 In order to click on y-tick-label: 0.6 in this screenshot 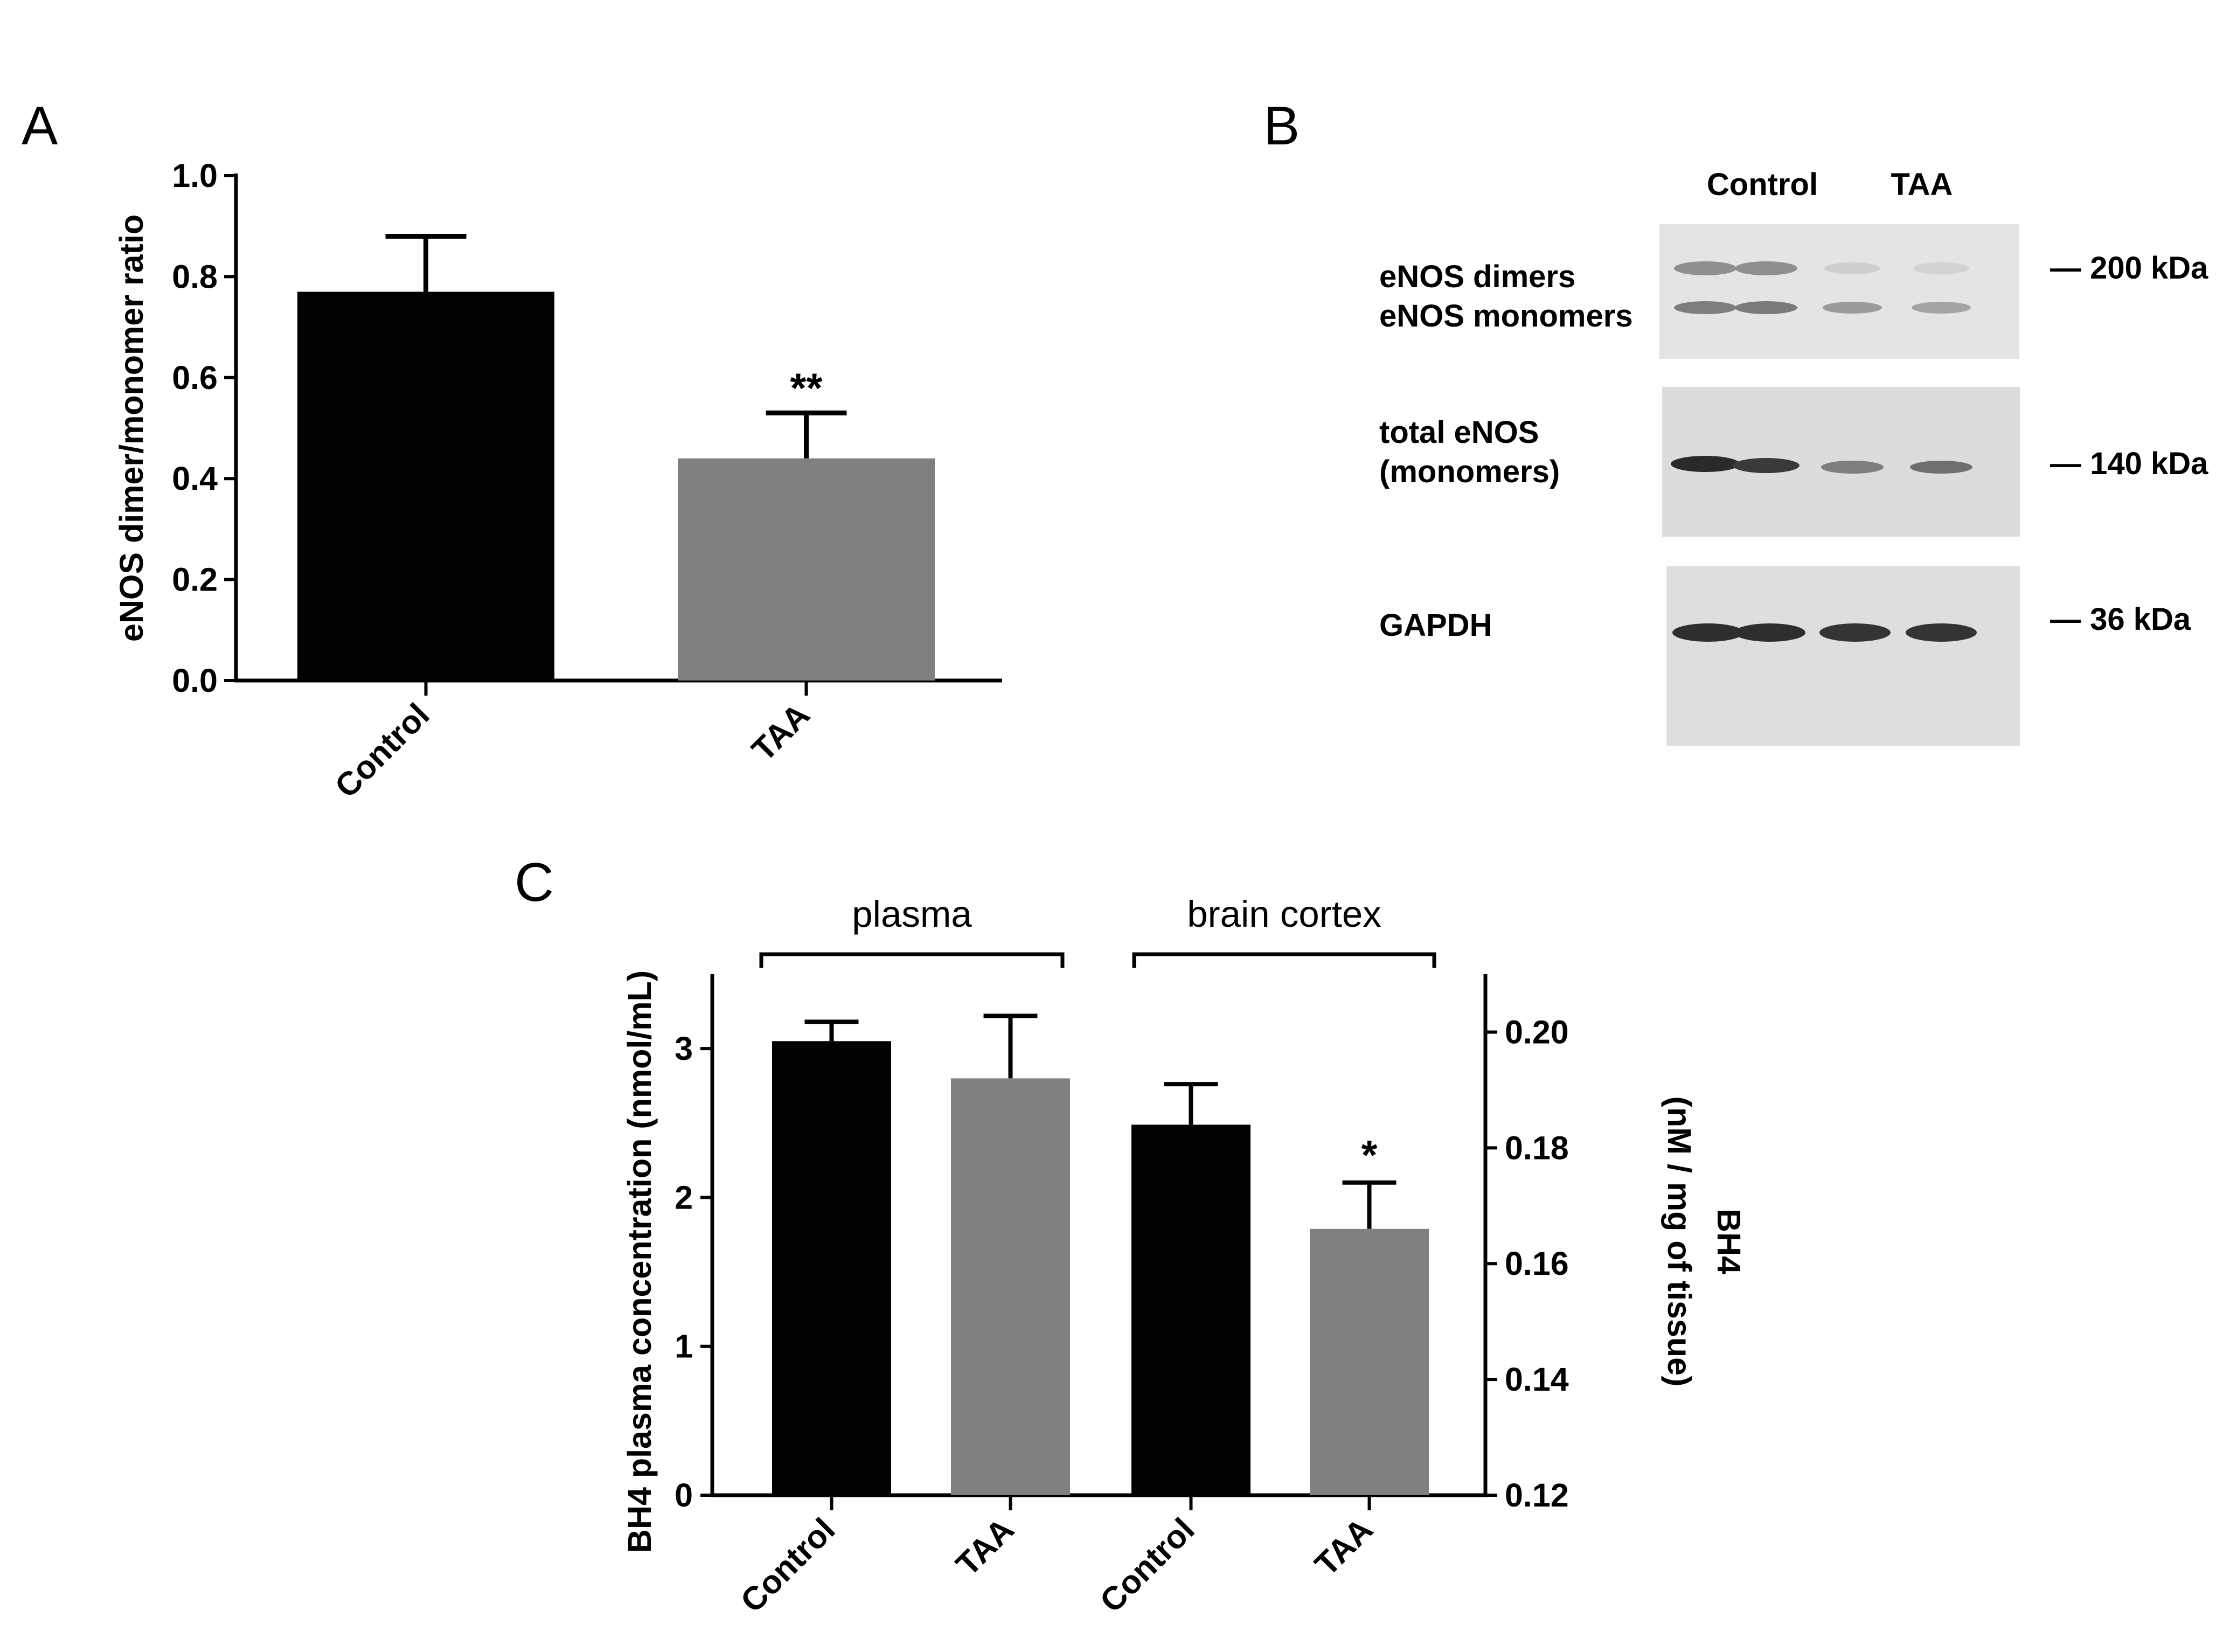, I will do `click(195, 377)`.